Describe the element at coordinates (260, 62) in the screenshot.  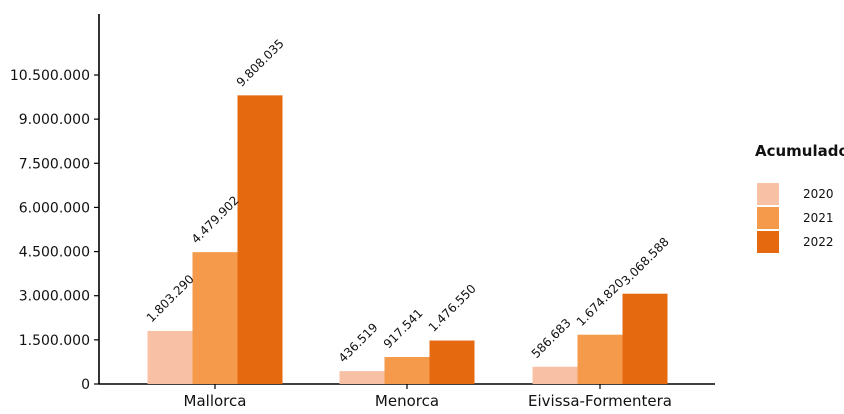
I see `data-label: 9.808.035` at that location.